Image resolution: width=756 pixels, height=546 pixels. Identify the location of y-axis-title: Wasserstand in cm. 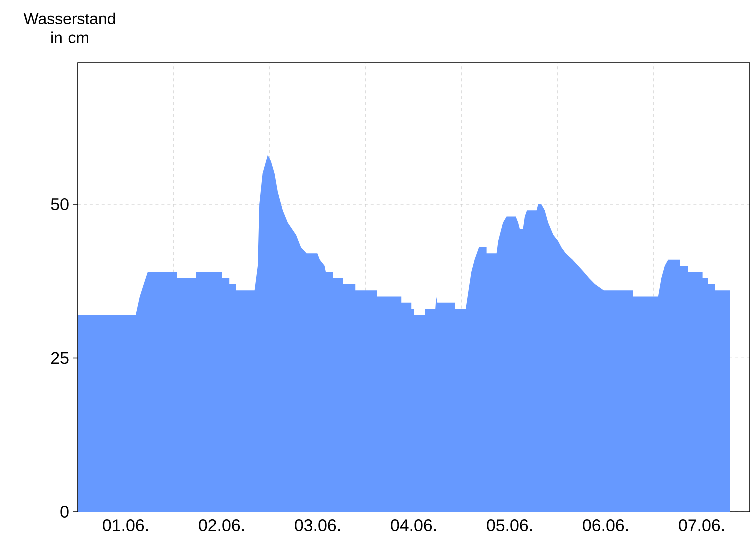
(70, 28).